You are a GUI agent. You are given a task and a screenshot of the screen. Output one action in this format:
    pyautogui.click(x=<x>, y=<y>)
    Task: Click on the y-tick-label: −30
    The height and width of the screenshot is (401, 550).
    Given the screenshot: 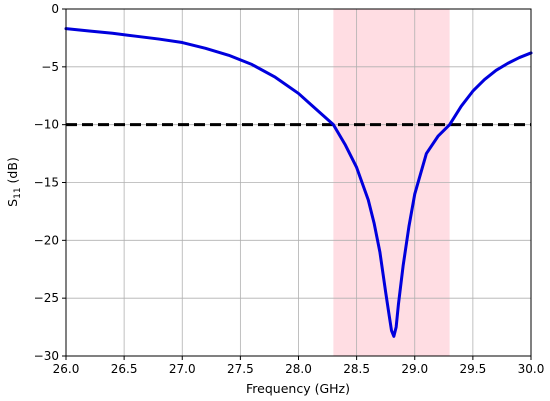 What is the action you would take?
    pyautogui.click(x=46, y=356)
    